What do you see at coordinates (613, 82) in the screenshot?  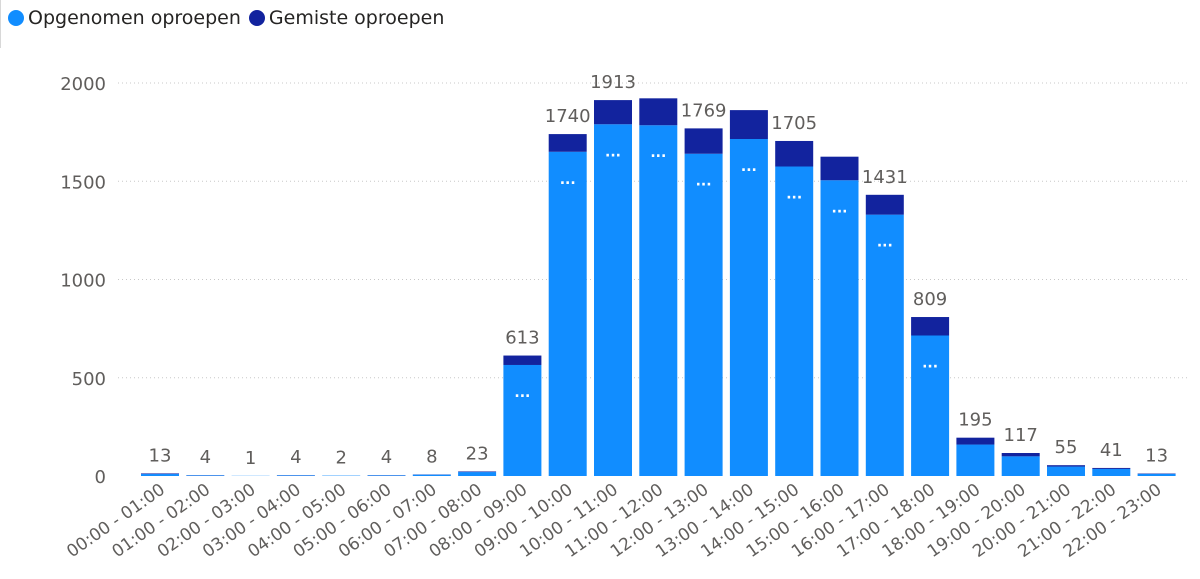 I see `data-label-total: 1913` at bounding box center [613, 82].